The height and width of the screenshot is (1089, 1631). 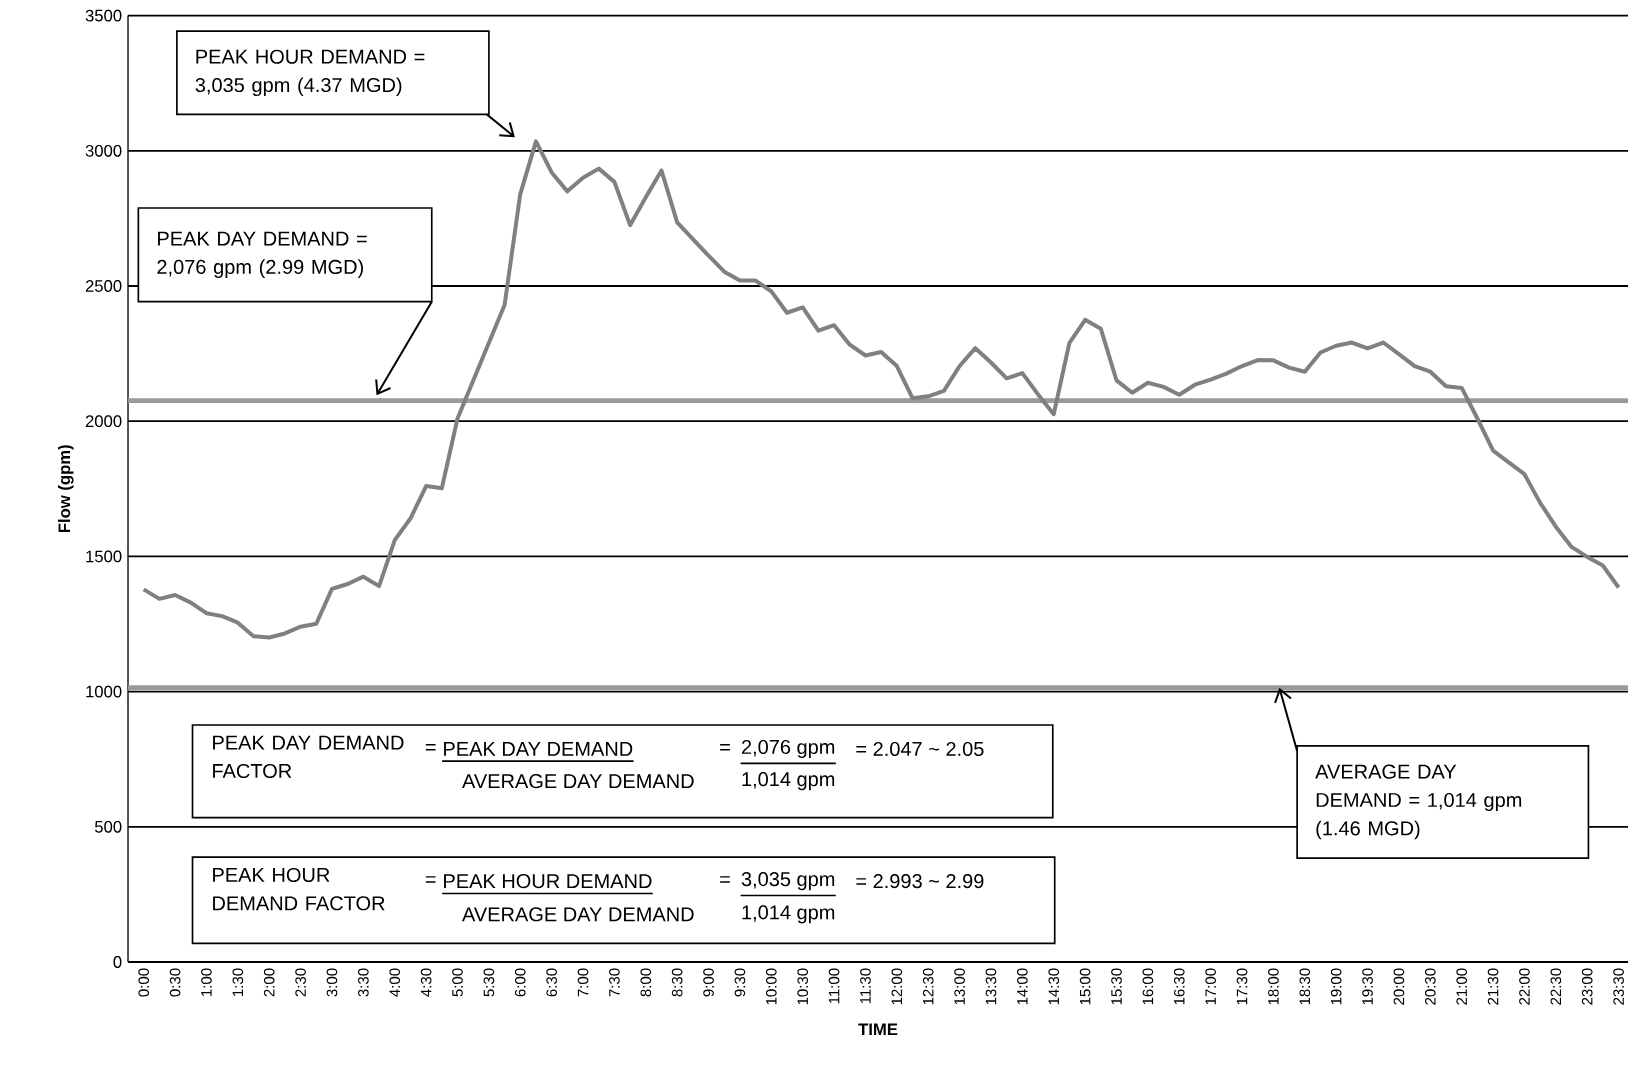 I want to click on x-tick-label: 12:30, so click(x=928, y=986).